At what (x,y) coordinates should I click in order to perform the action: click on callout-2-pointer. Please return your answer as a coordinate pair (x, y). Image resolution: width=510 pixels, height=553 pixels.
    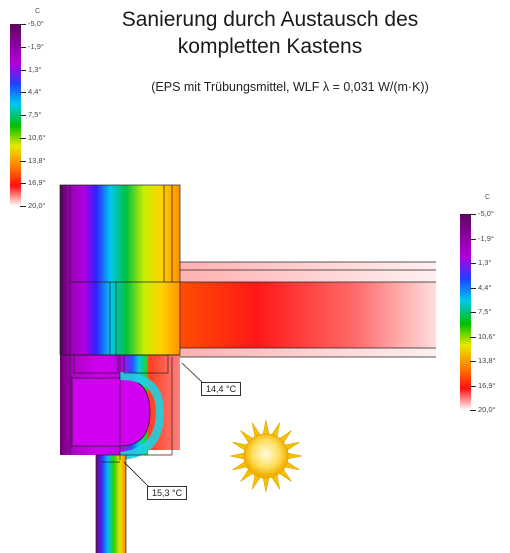
    Looking at the image, I should click on (137, 475).